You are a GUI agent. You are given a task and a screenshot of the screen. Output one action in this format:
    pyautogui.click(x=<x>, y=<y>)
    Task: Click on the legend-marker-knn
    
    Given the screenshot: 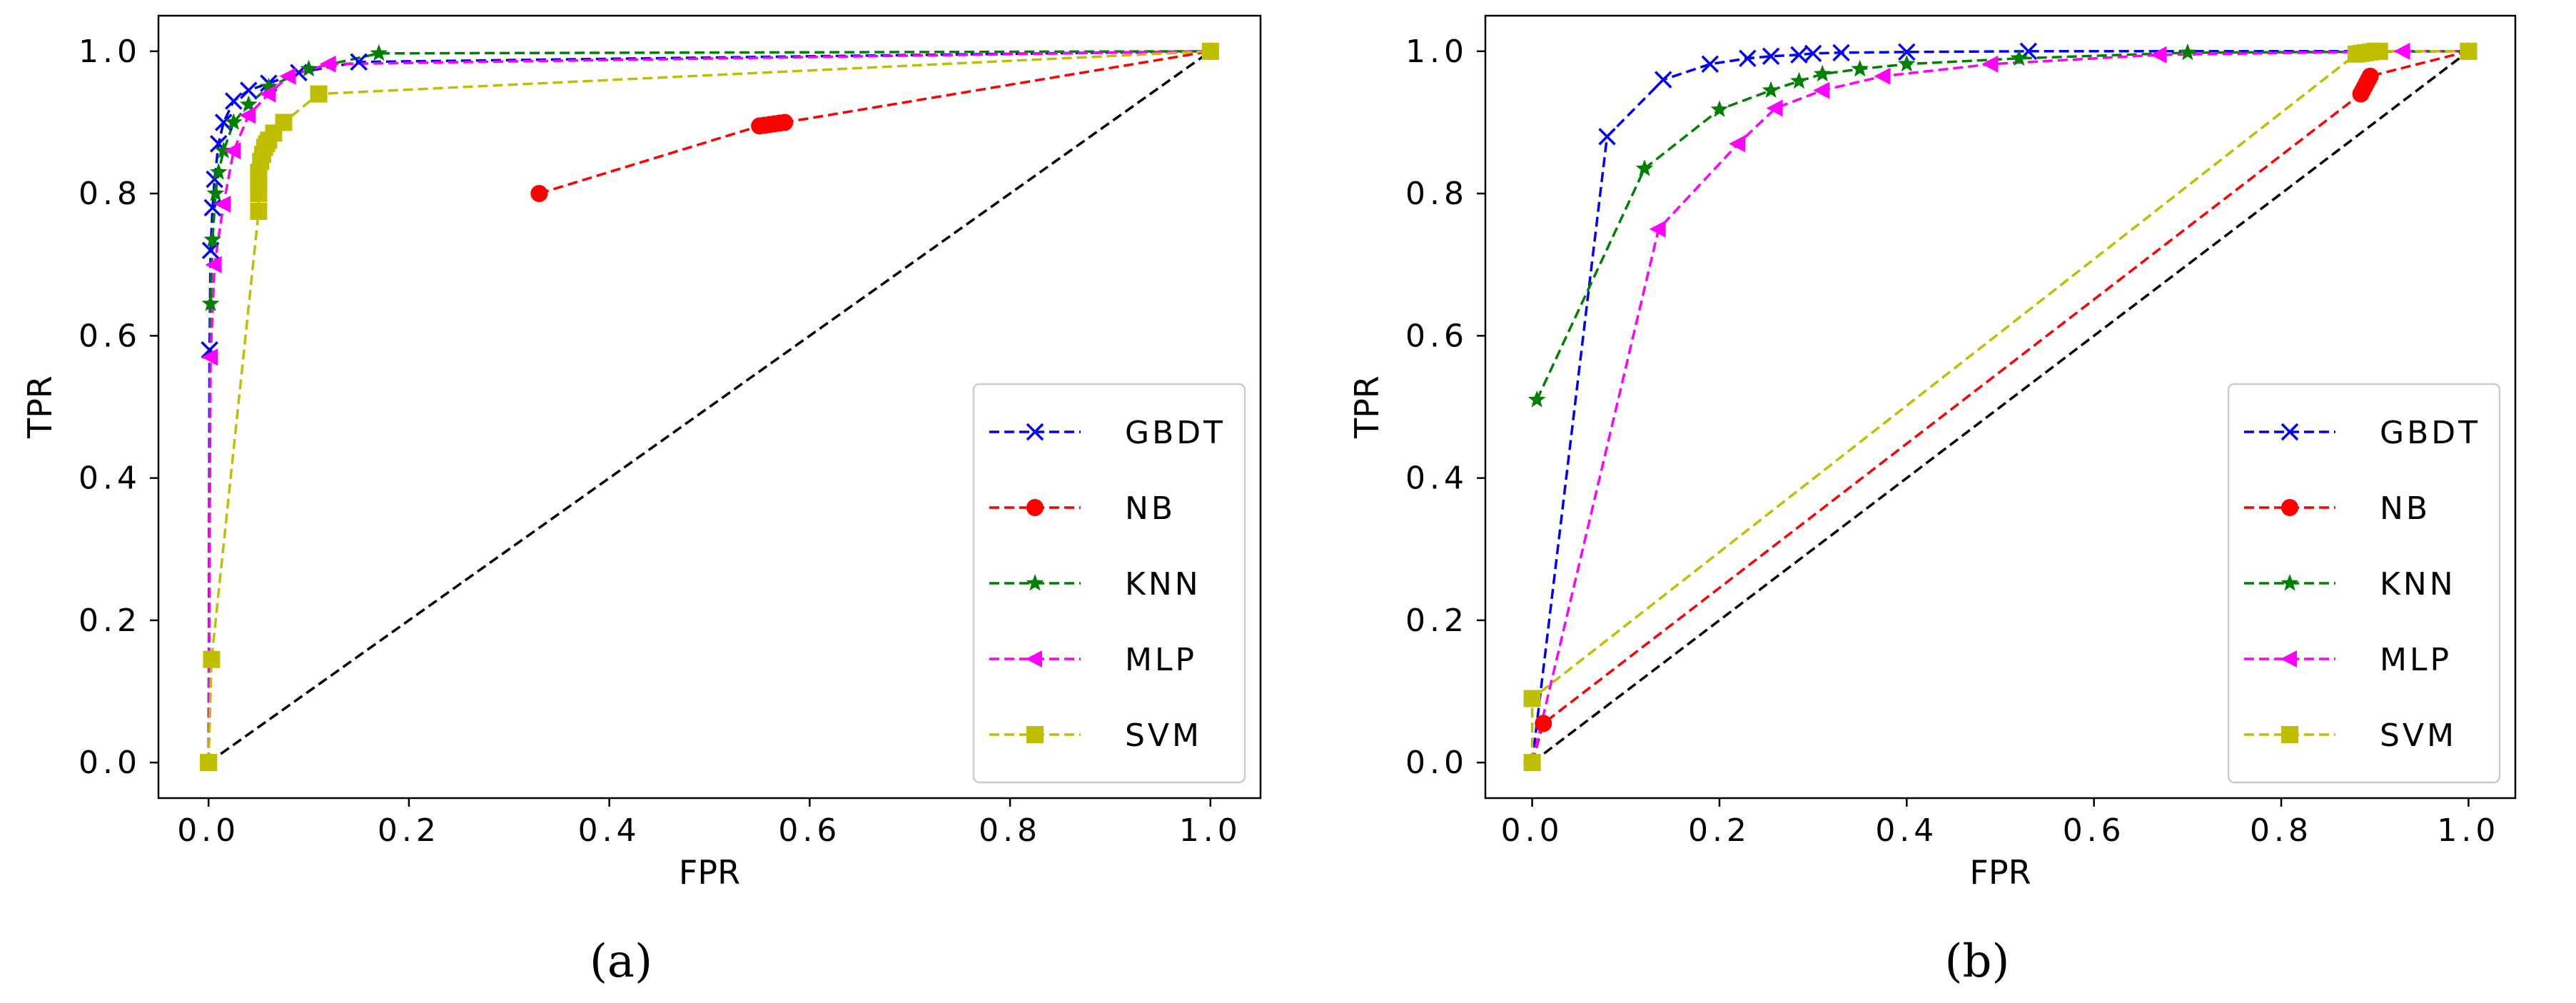 What is the action you would take?
    pyautogui.click(x=2289, y=583)
    